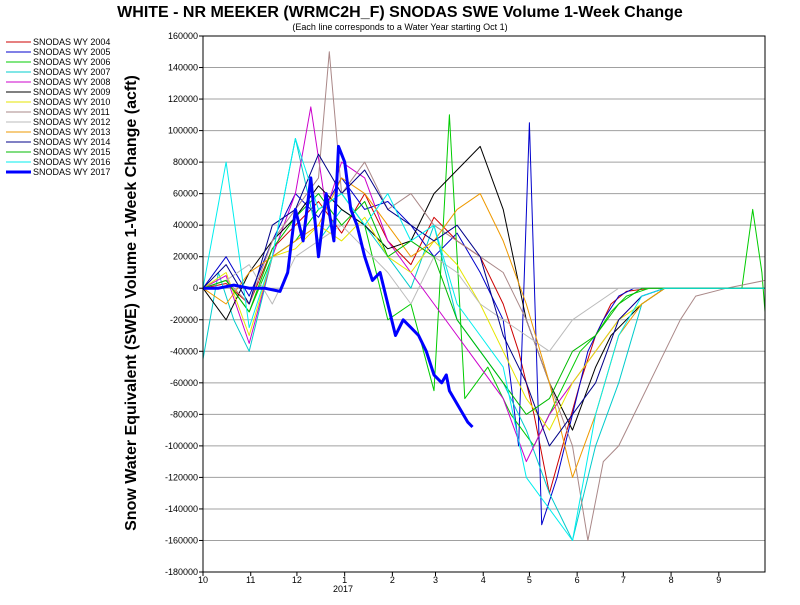  What do you see at coordinates (185, 225) in the screenshot?
I see `y-tick-label: 40000` at bounding box center [185, 225].